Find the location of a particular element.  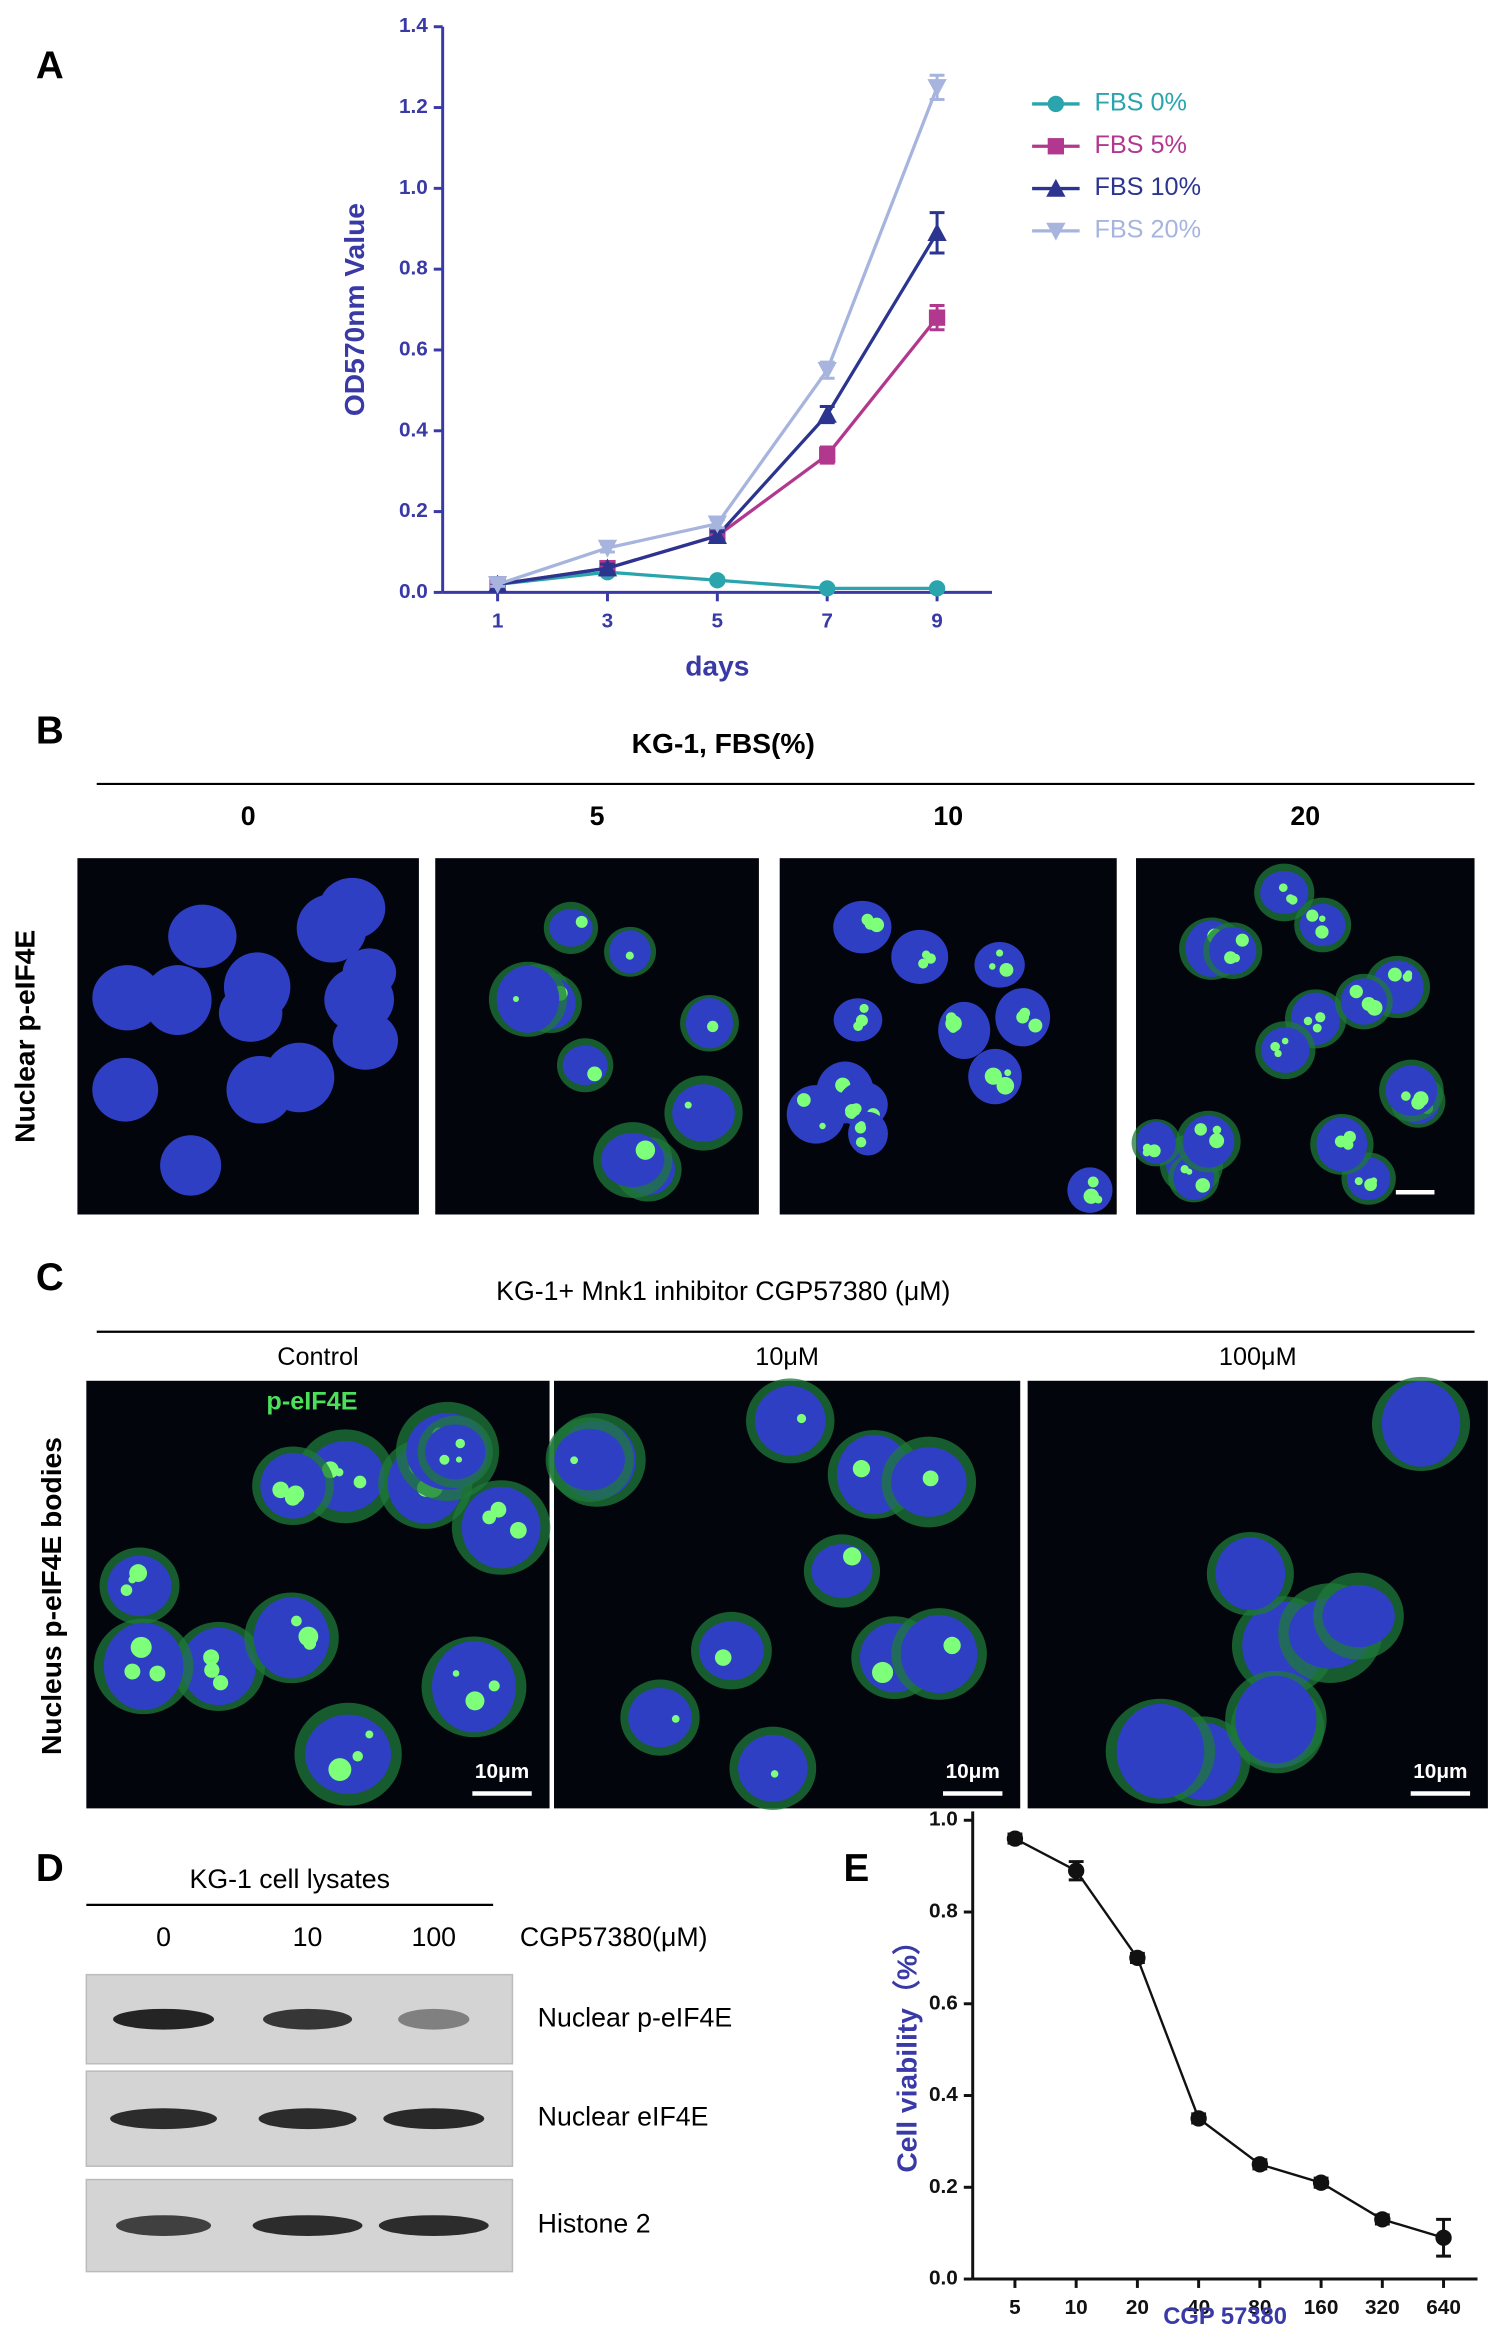

x-axis-label: days is located at coordinates (717, 666).